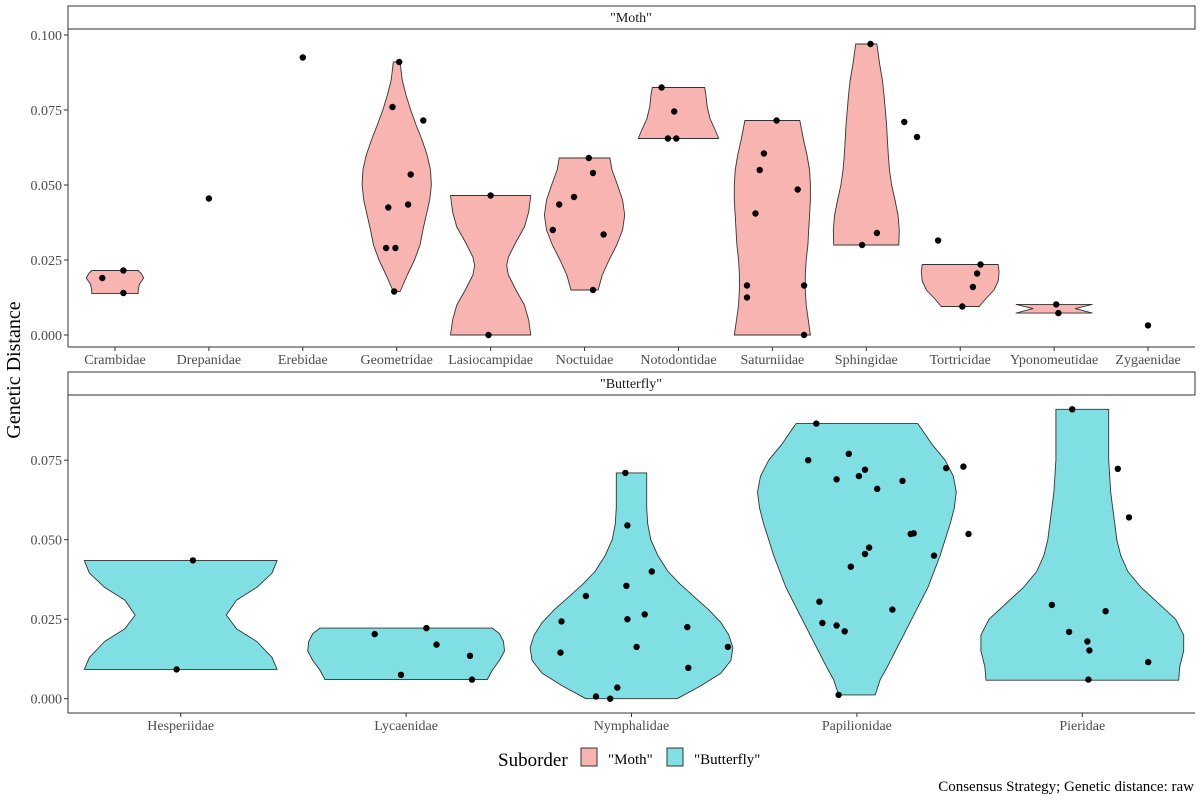  Describe the element at coordinates (727, 760) in the screenshot. I see `legend-label-butterfly: "Butterfly"` at that location.